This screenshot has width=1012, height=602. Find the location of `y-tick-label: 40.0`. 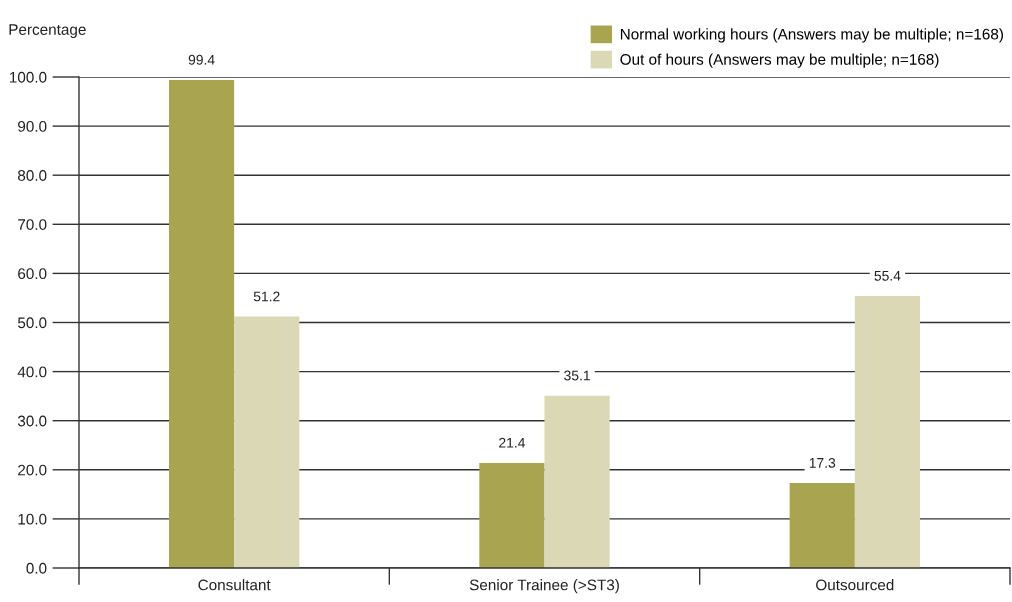

y-tick-label: 40.0 is located at coordinates (32, 372).